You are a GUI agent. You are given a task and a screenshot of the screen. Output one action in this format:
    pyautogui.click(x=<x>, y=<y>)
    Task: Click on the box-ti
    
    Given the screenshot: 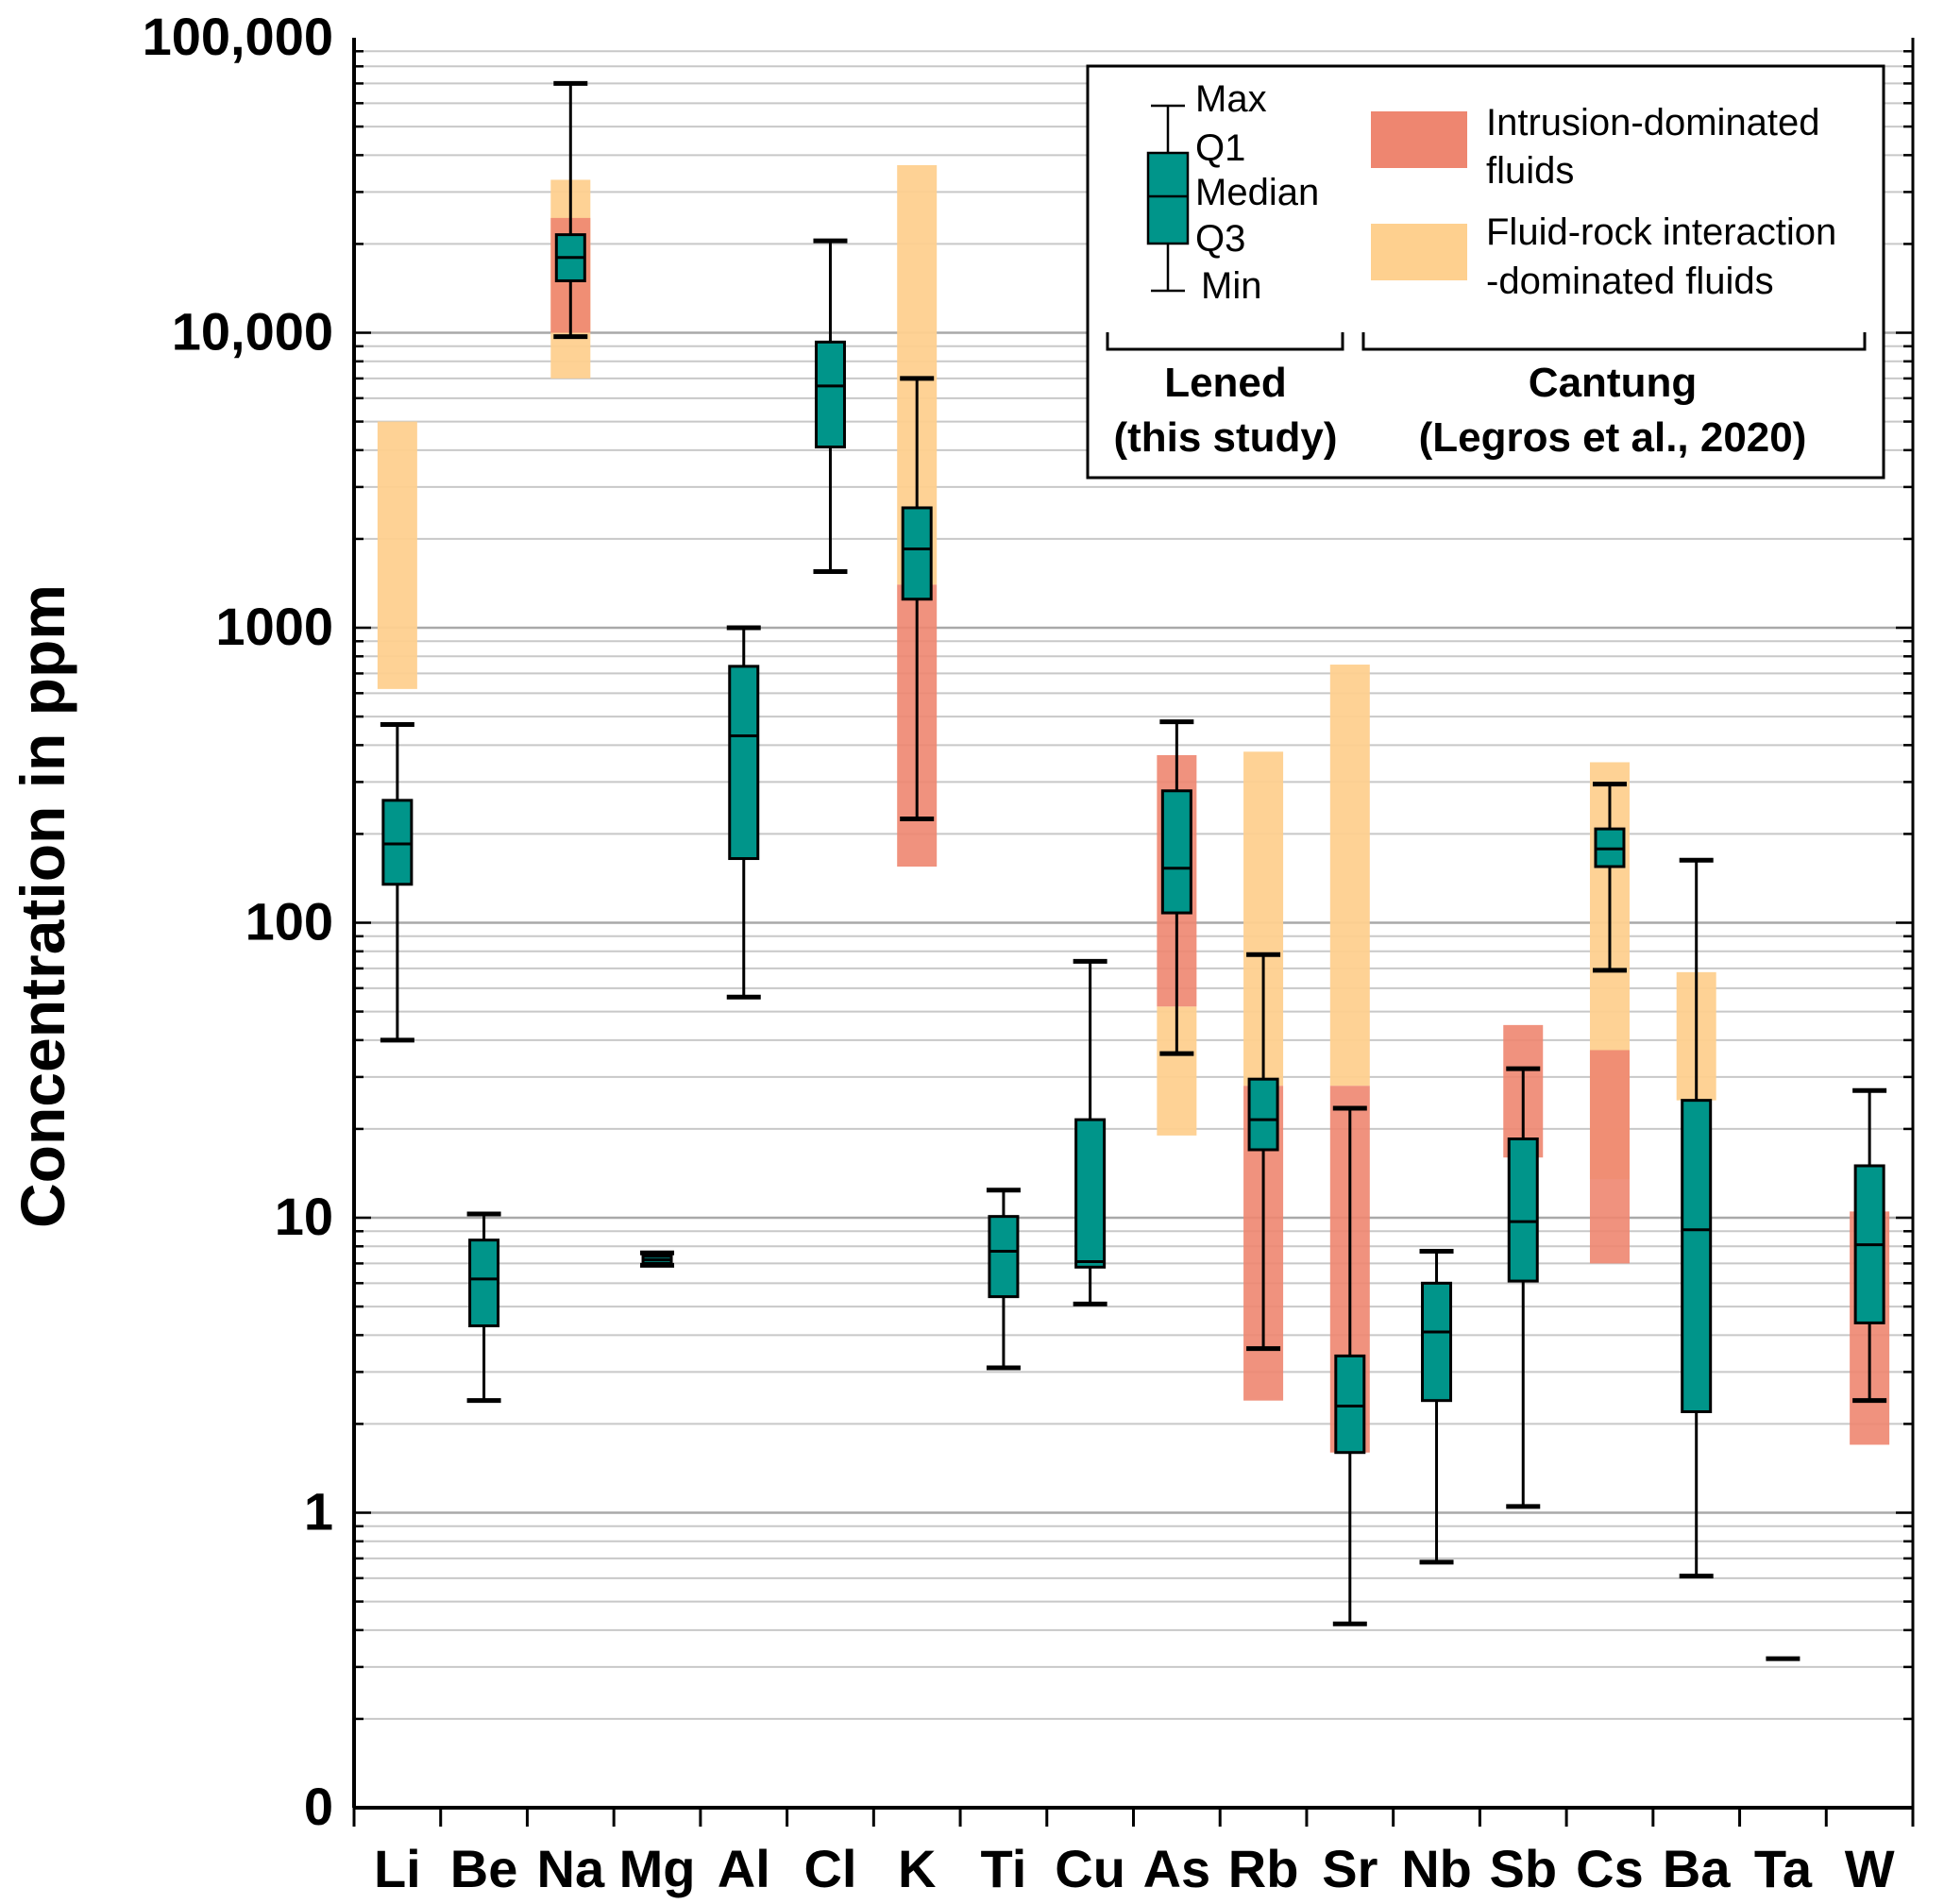 What is the action you would take?
    pyautogui.click(x=1004, y=1279)
    